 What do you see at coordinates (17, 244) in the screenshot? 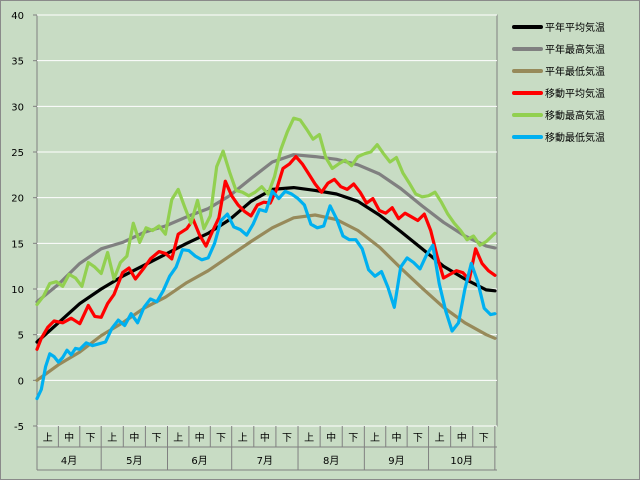
I see `y-tick-label: 15` at bounding box center [17, 244].